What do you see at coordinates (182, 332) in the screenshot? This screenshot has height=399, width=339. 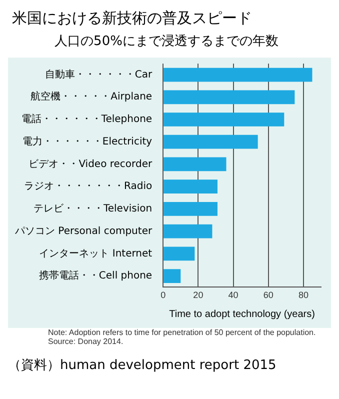 I see `text: Note: Adoption refers to time for penetration of 50 percent of the population.` at bounding box center [182, 332].